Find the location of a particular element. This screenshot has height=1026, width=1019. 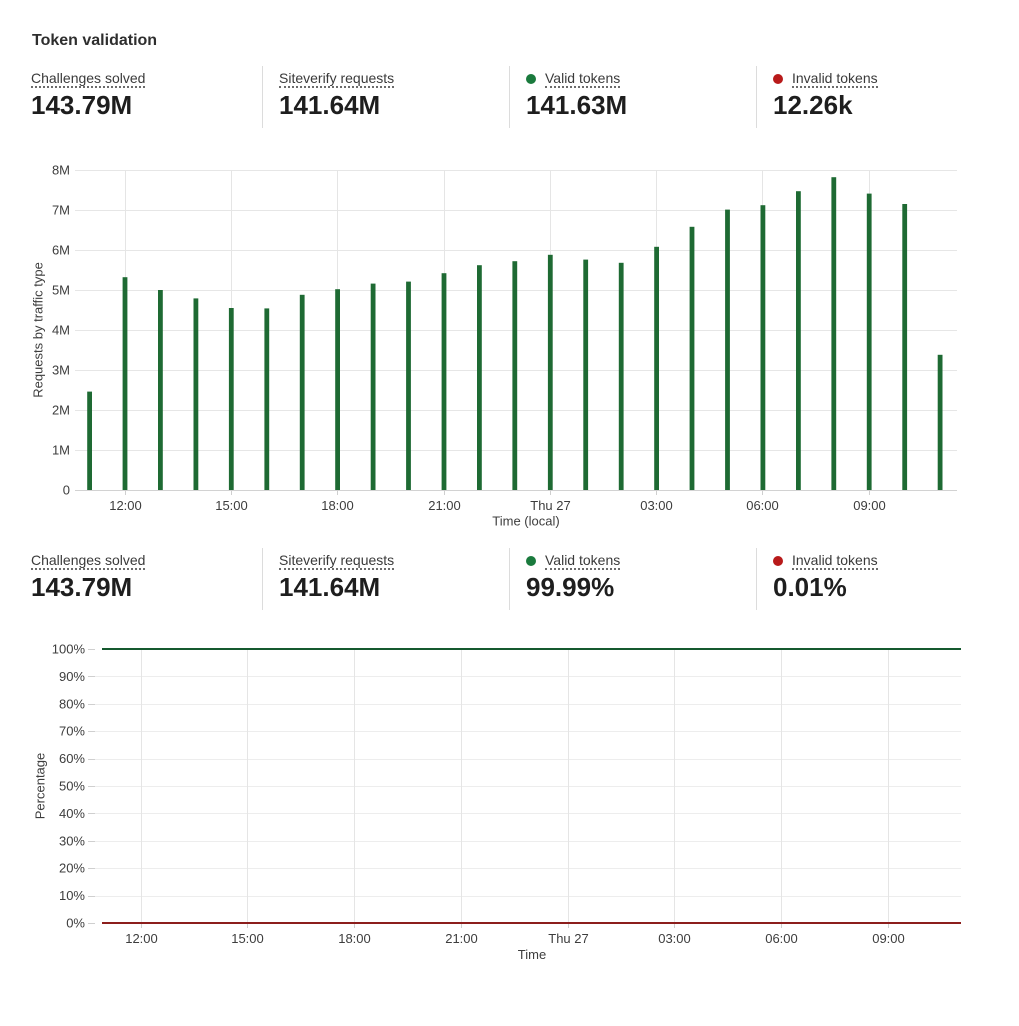

svg-text: 6M is located at coordinates (61, 250).